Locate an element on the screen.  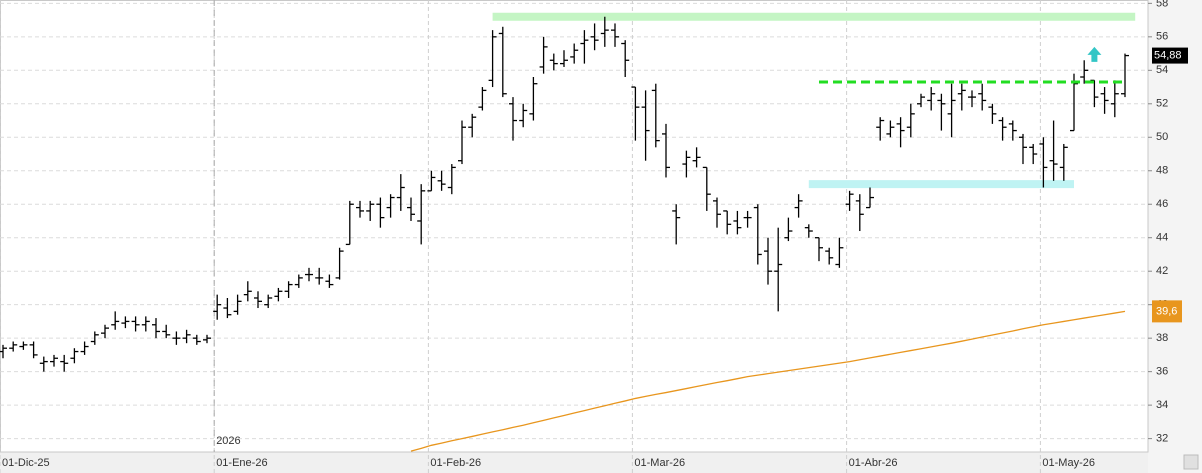
x-axis-panel is located at coordinates (574, 462).